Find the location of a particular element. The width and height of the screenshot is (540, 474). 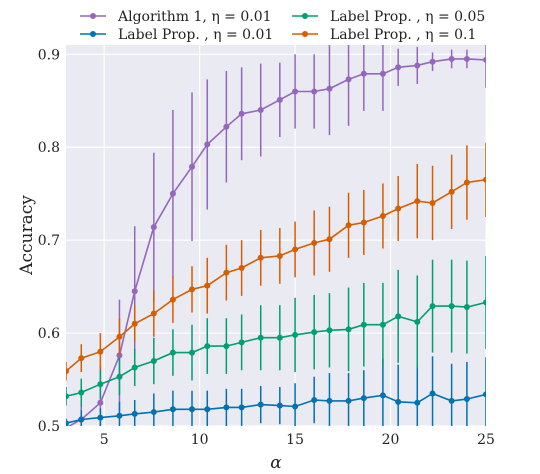

y-tick-label: 0.5 is located at coordinates (49, 427).